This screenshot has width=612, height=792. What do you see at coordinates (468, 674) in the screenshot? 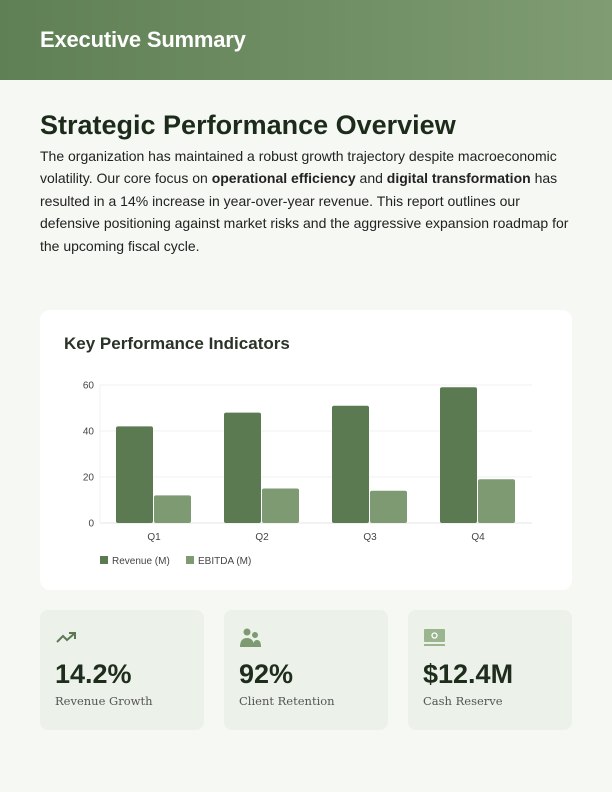
I see `kpi-value: $12.4M` at bounding box center [468, 674].